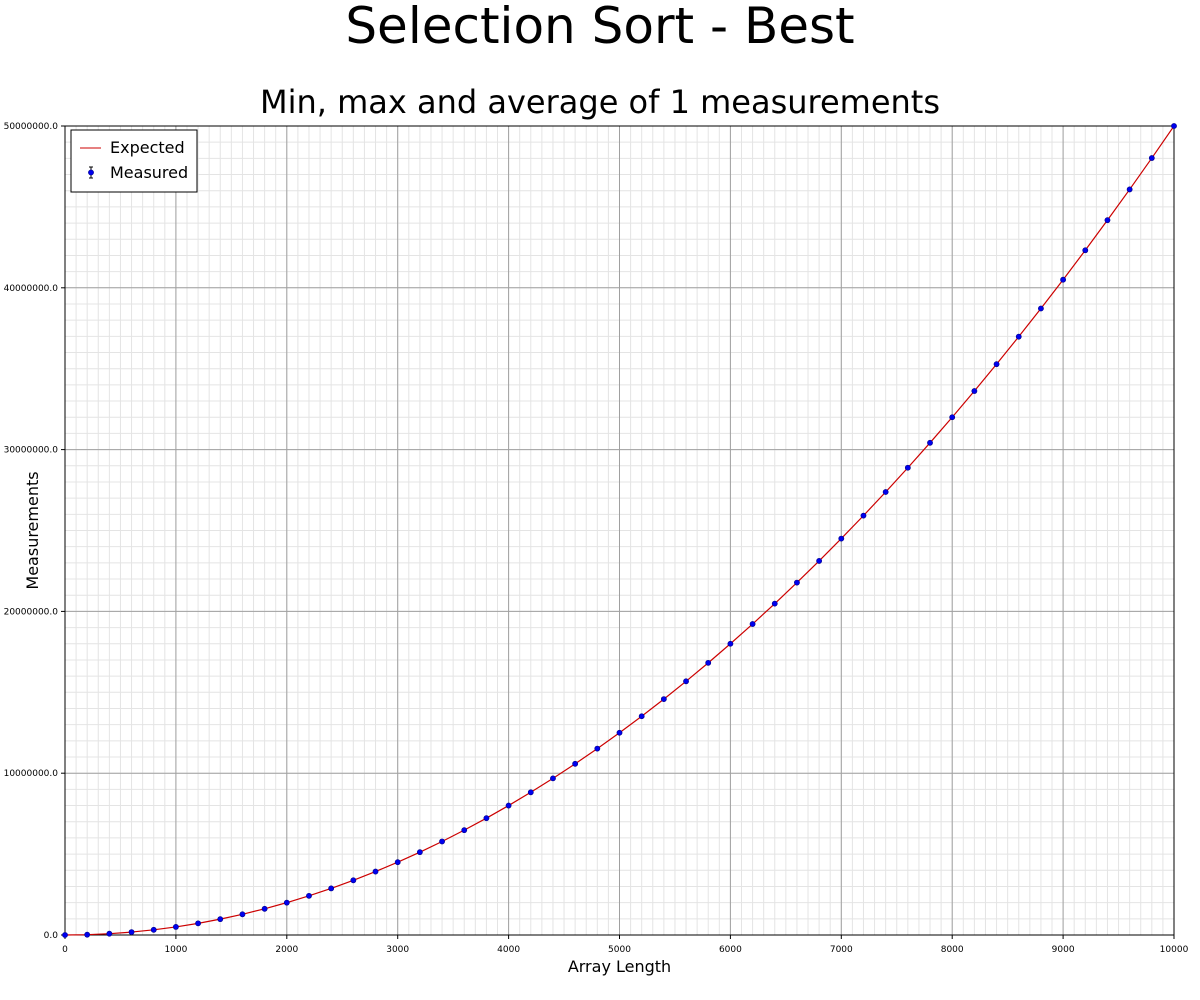 The image size is (1200, 1000). Describe the element at coordinates (31, 127) in the screenshot. I see `y-tick-label: 50000000.0` at that location.